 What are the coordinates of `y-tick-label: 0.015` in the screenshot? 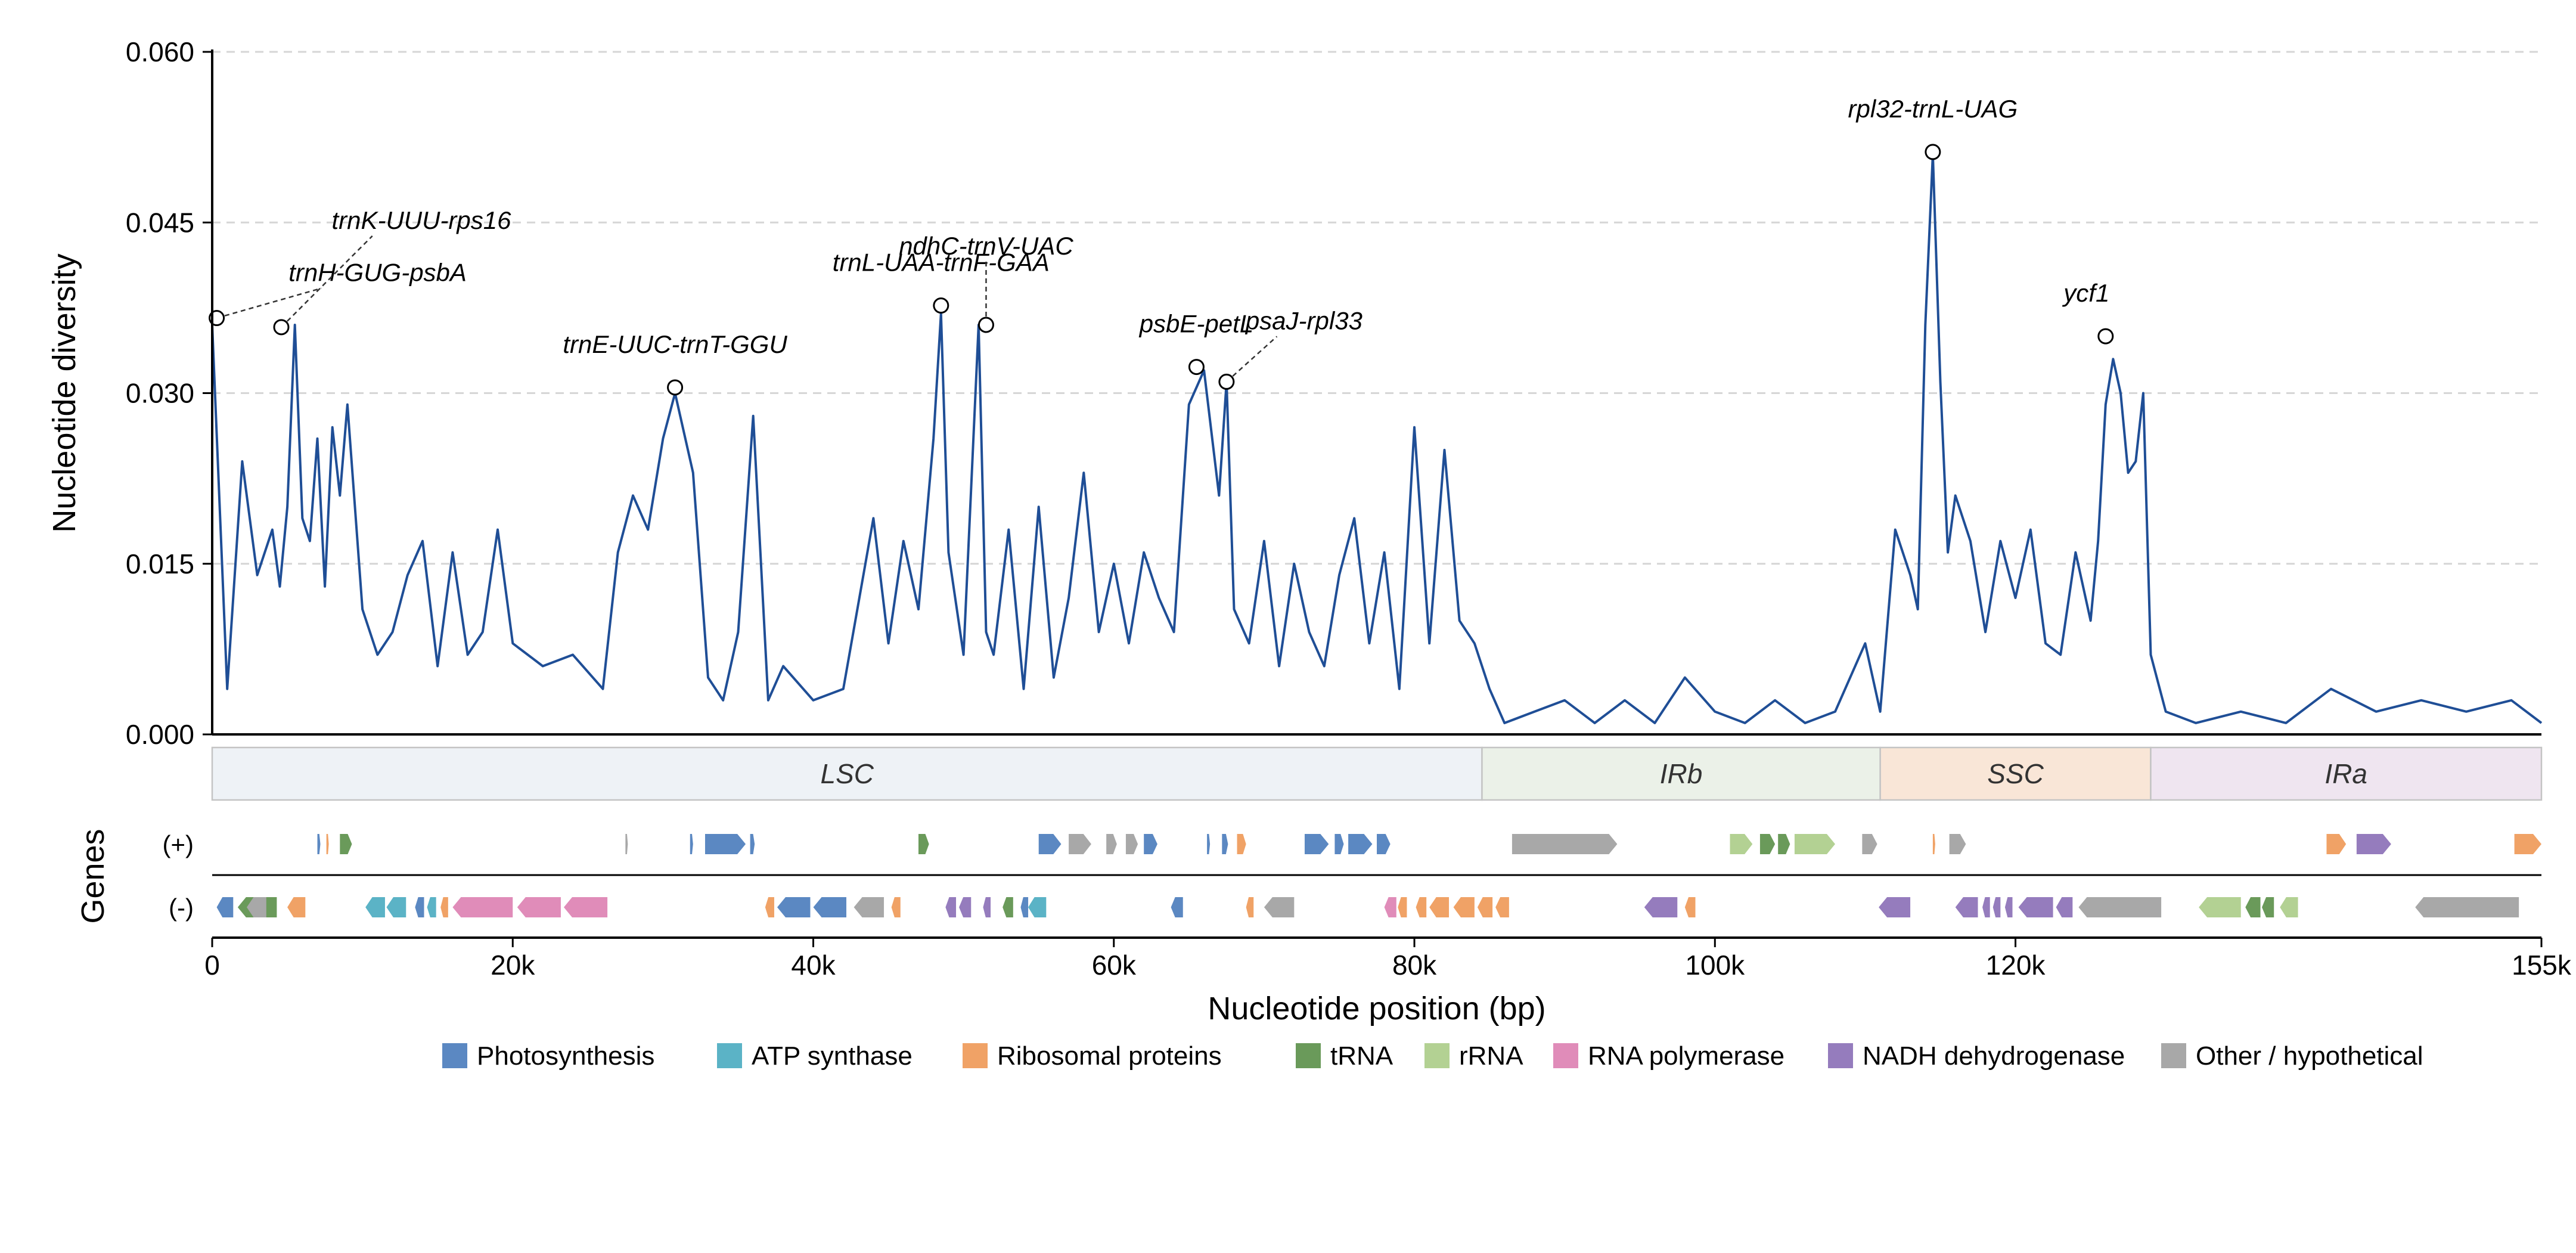 It's located at (160, 563).